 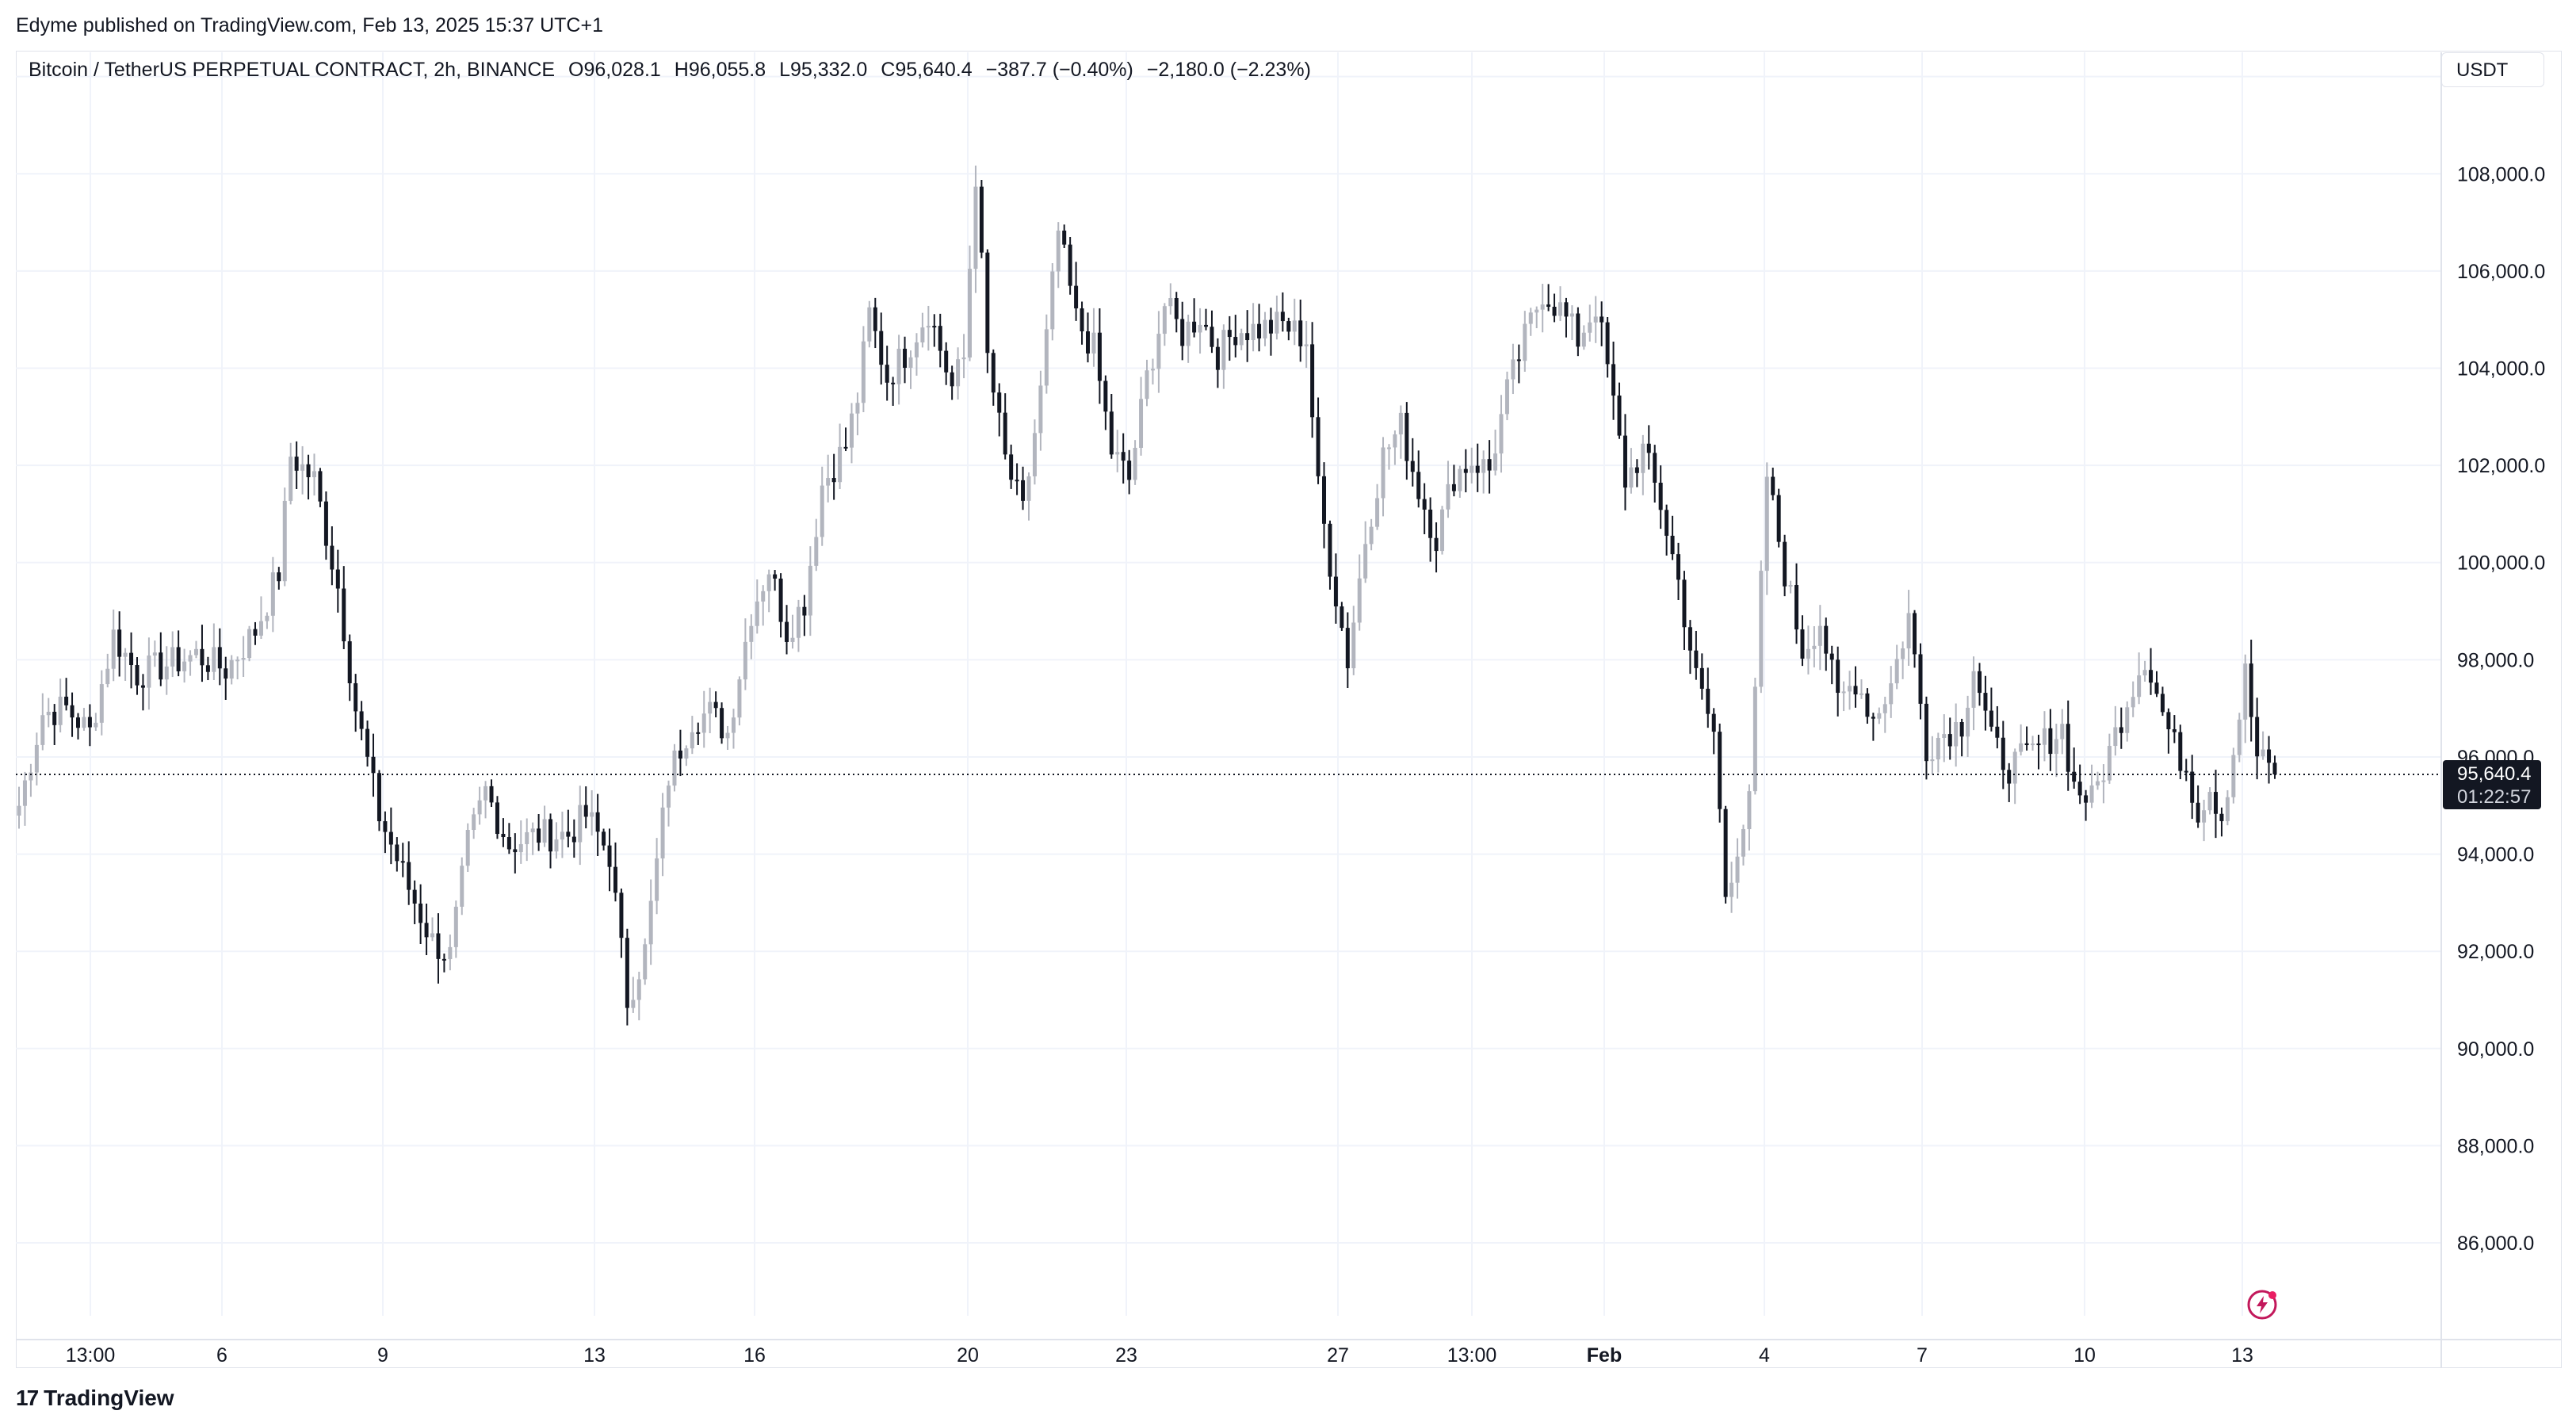 I want to click on time-axis: 13:00 6 9 13 16 20 23 27 13:00 Feb 4 7 10 13, so click(x=1289, y=1353).